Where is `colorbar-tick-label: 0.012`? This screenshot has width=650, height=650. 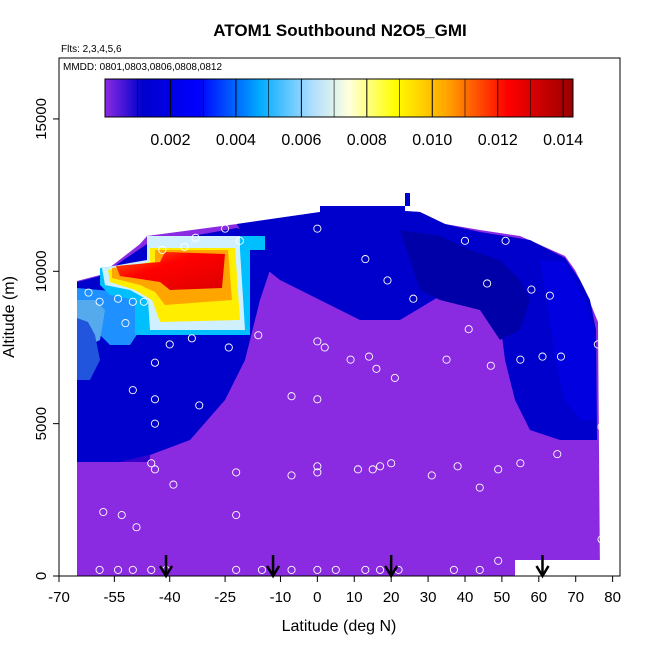 colorbar-tick-label: 0.012 is located at coordinates (498, 140).